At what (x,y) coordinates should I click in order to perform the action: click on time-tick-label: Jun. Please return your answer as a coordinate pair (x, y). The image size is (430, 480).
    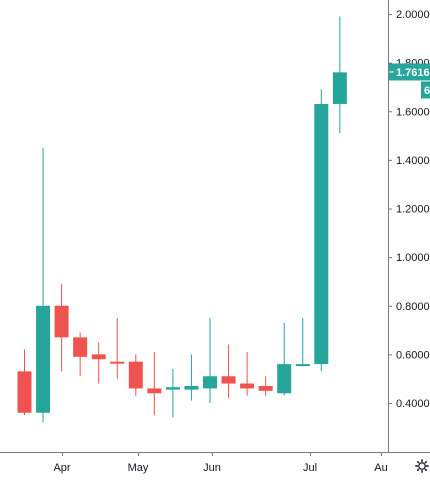
    Looking at the image, I should click on (212, 468).